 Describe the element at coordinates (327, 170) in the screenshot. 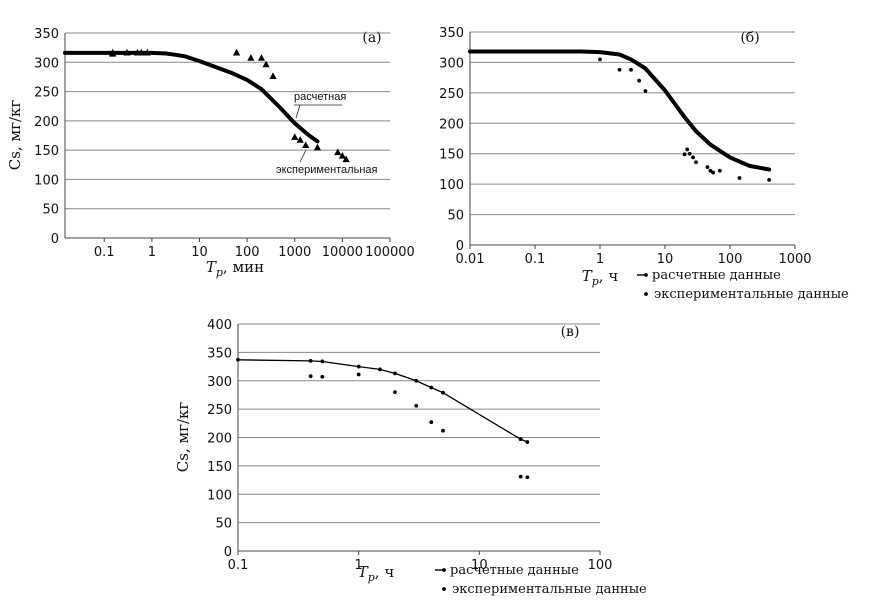

I see `annotation-experimental: экспериментальная` at that location.